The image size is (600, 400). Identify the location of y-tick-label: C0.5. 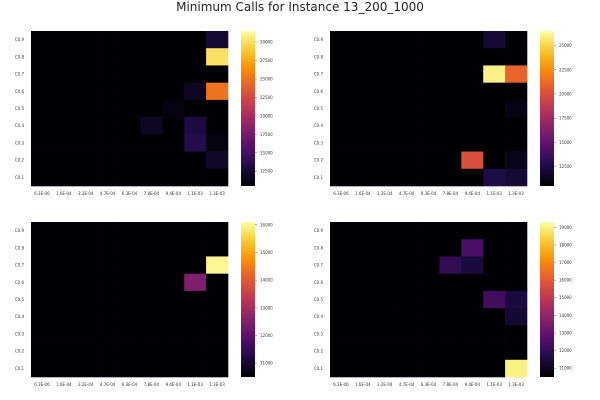
(319, 299).